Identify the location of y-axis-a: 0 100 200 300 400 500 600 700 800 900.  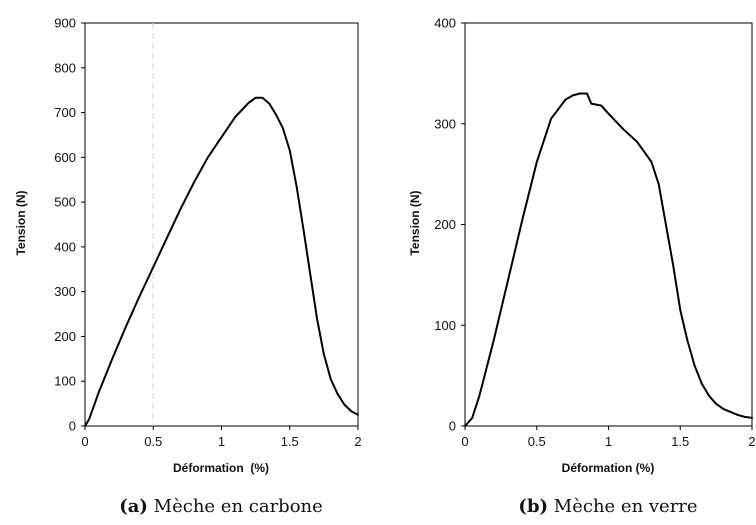
(69, 225).